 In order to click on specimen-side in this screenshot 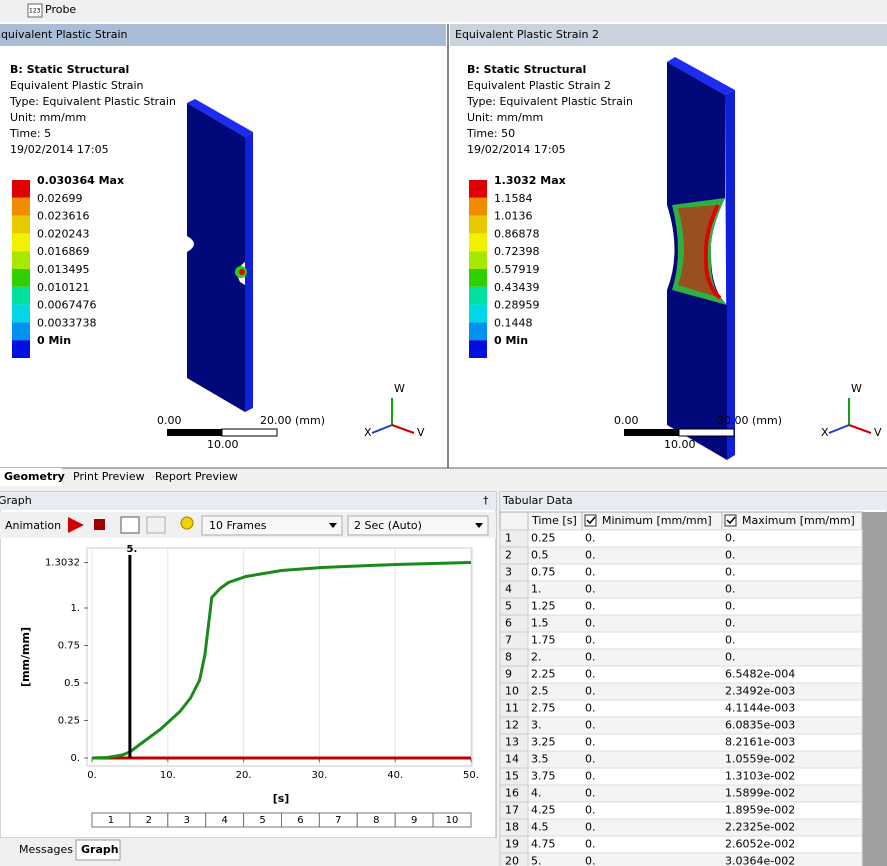, I will do `click(730, 275)`.